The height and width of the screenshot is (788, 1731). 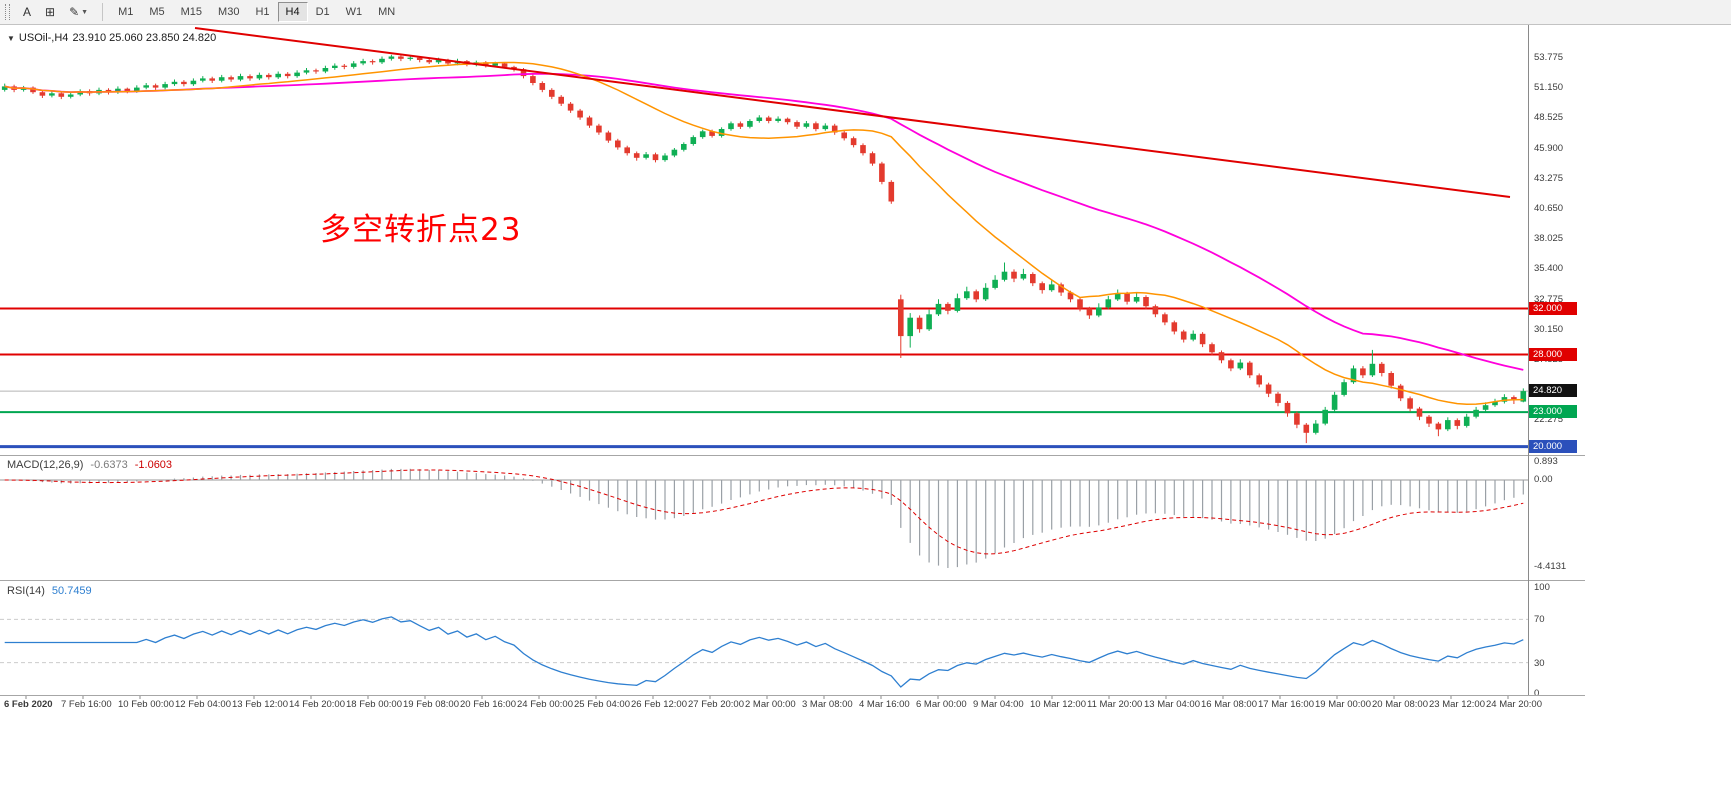 I want to click on timeframe-button-M1: M1, so click(x=125, y=12).